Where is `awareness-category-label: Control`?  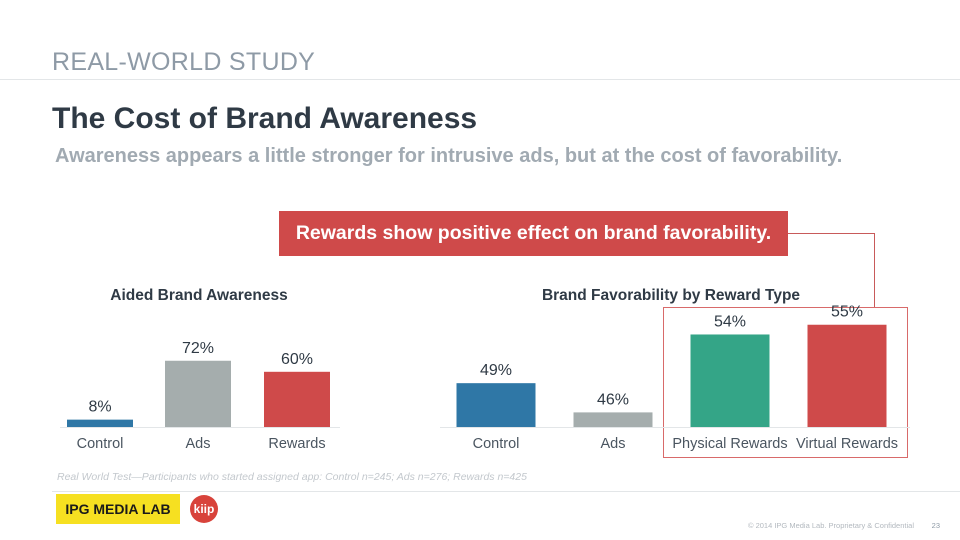 awareness-category-label: Control is located at coordinates (100, 444).